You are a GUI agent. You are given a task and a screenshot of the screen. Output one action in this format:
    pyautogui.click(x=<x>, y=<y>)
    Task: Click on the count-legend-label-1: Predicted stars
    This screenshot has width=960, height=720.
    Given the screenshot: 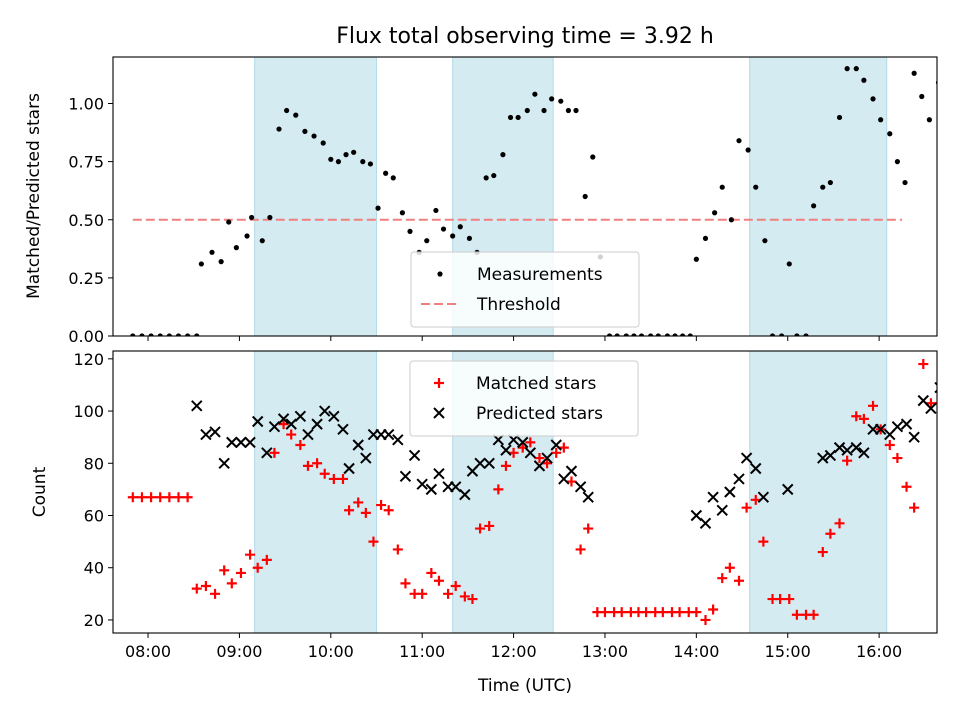 What is the action you would take?
    pyautogui.click(x=539, y=414)
    